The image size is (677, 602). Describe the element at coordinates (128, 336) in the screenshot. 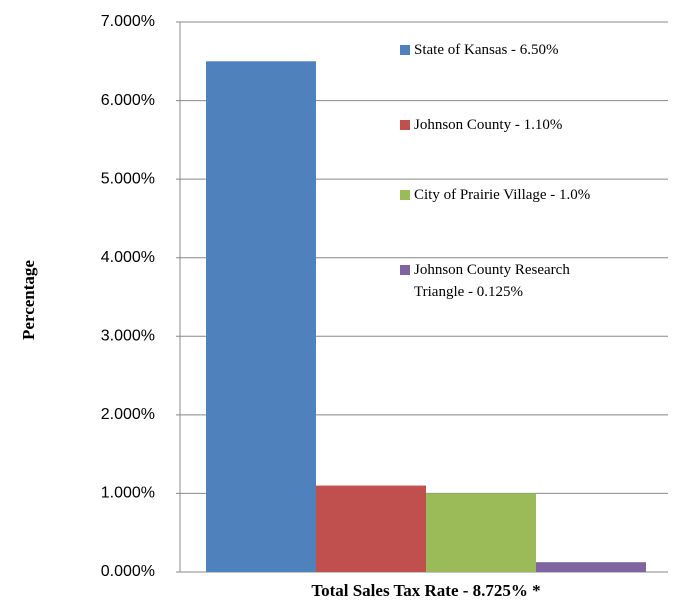

I see `y-tick-label: 3.000%` at that location.